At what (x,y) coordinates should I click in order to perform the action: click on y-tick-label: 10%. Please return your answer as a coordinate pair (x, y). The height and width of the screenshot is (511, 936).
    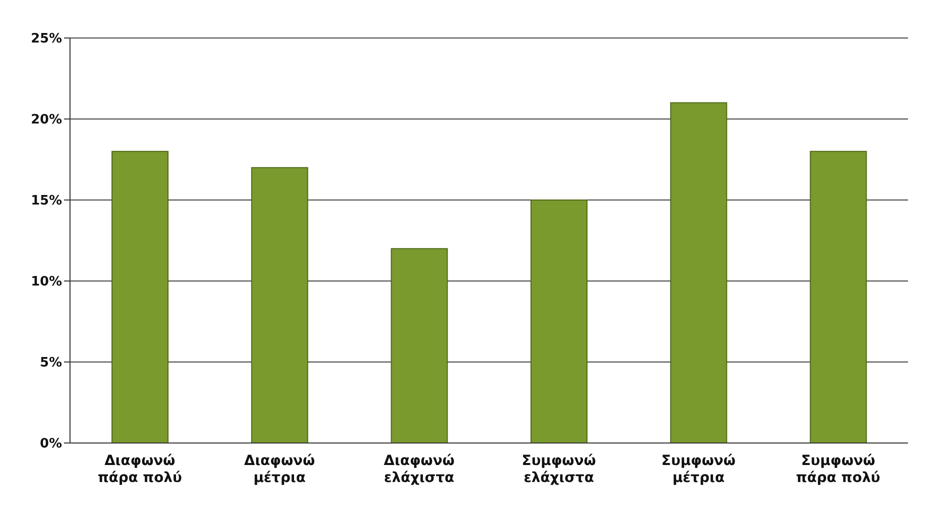
    Looking at the image, I should click on (46, 282).